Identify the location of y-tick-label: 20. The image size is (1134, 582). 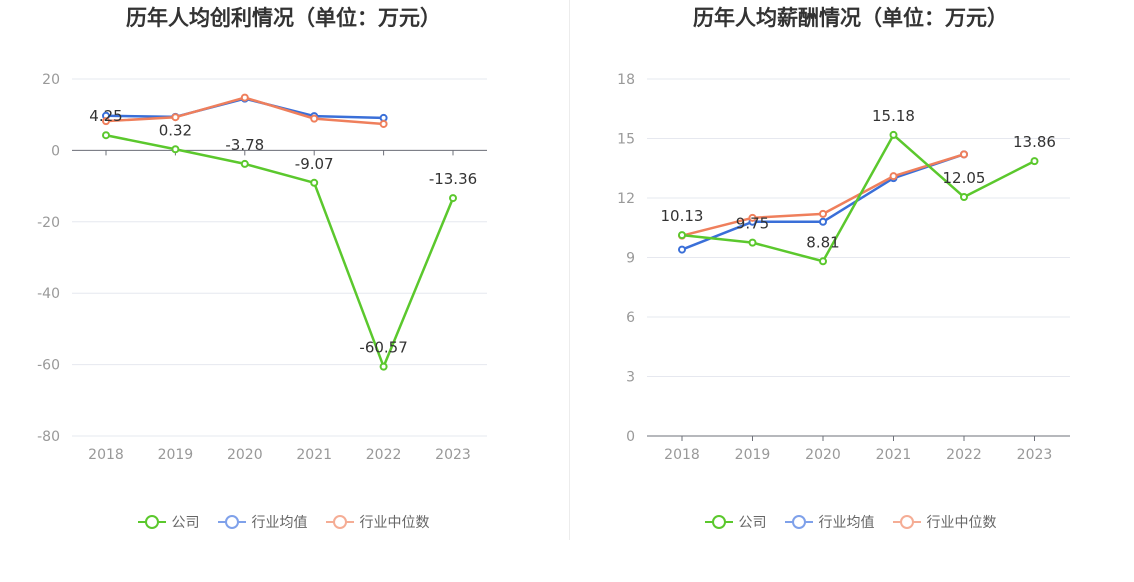
(51, 80).